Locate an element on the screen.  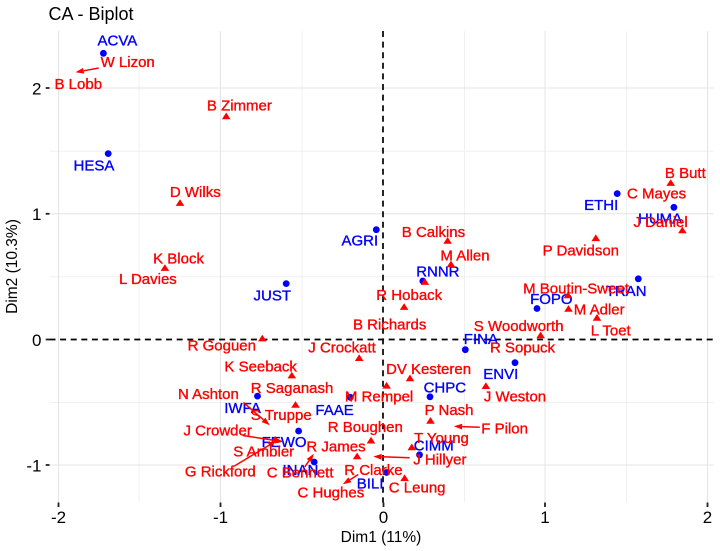
svg-text: R Goguen is located at coordinates (222, 345).